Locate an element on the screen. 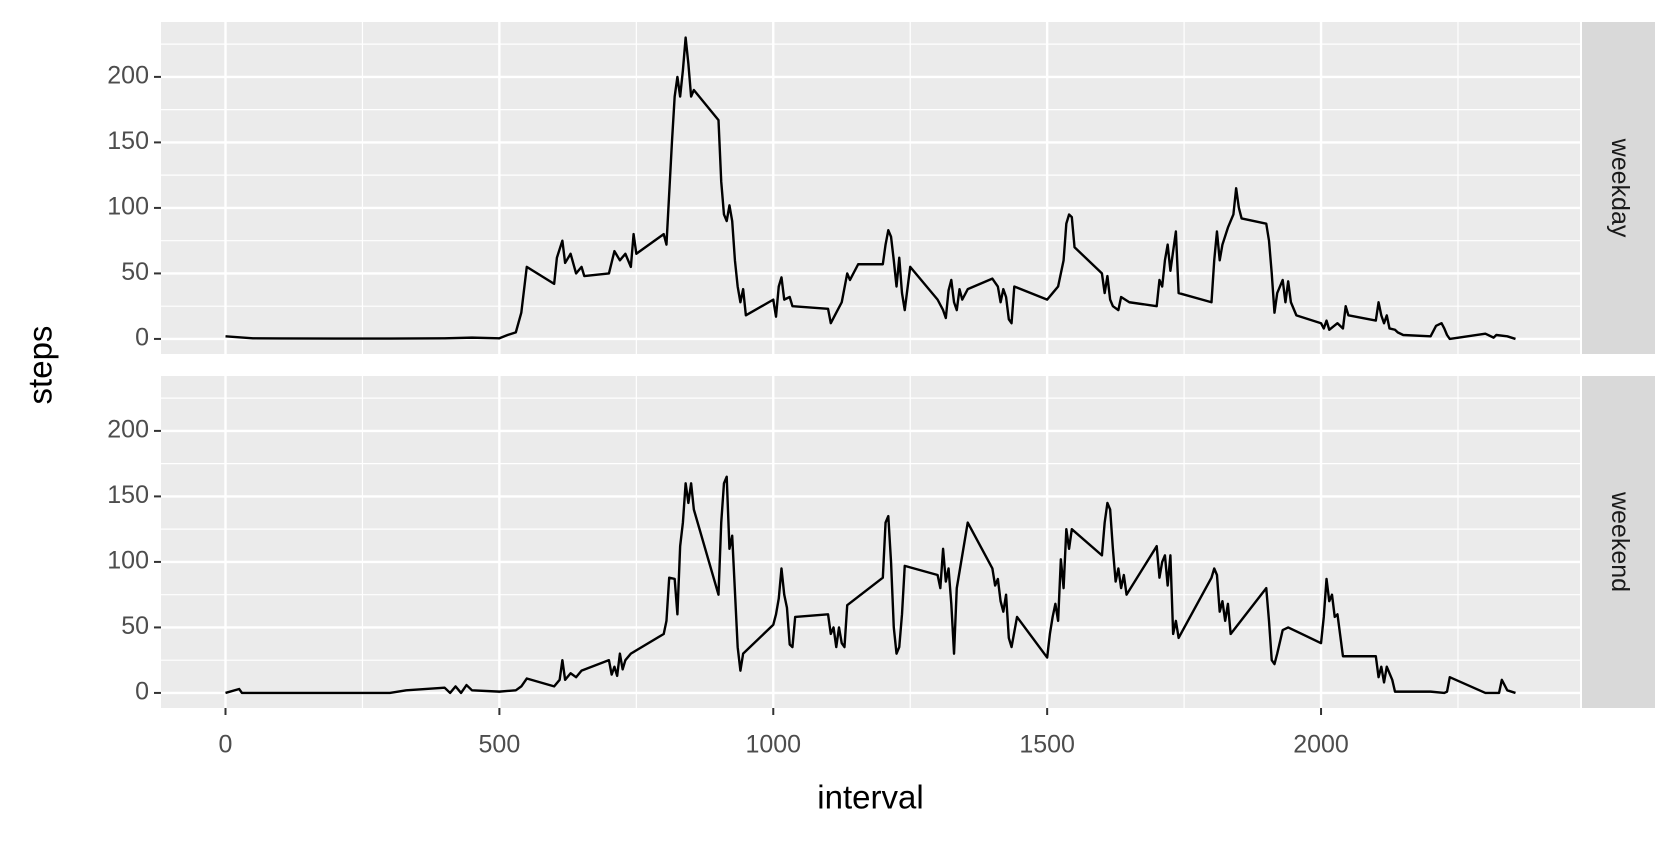 The height and width of the screenshot is (843, 1671). x-tick-label: 500 is located at coordinates (500, 745).